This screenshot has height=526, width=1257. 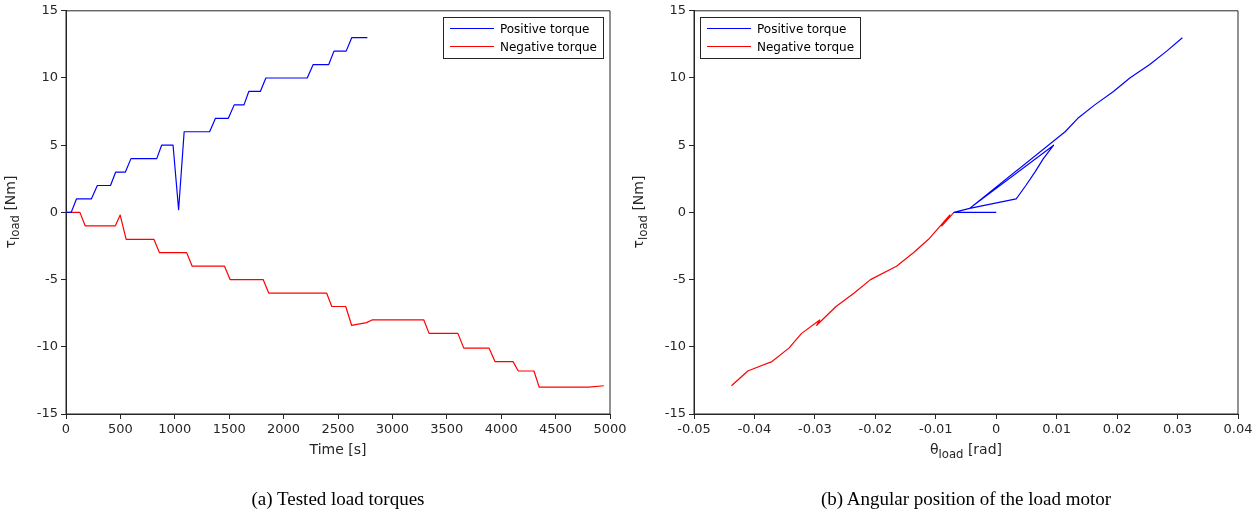 What do you see at coordinates (338, 449) in the screenshot?
I see `x-axis-title: Time [s]` at bounding box center [338, 449].